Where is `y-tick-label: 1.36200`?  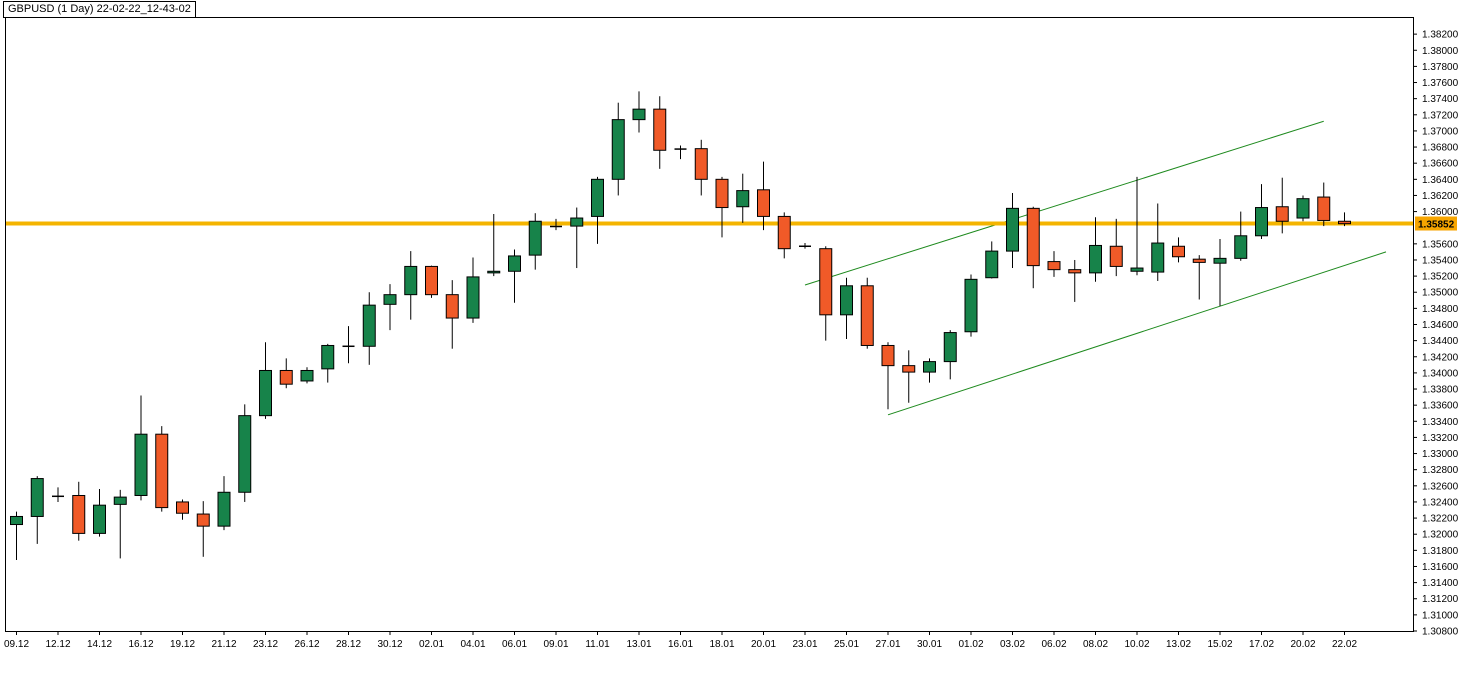
y-tick-label: 1.36200 is located at coordinates (1440, 196).